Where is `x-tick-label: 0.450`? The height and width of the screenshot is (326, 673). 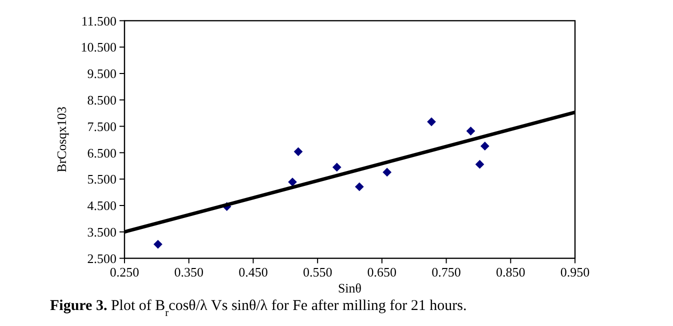
x-tick-label: 0.450 is located at coordinates (253, 272).